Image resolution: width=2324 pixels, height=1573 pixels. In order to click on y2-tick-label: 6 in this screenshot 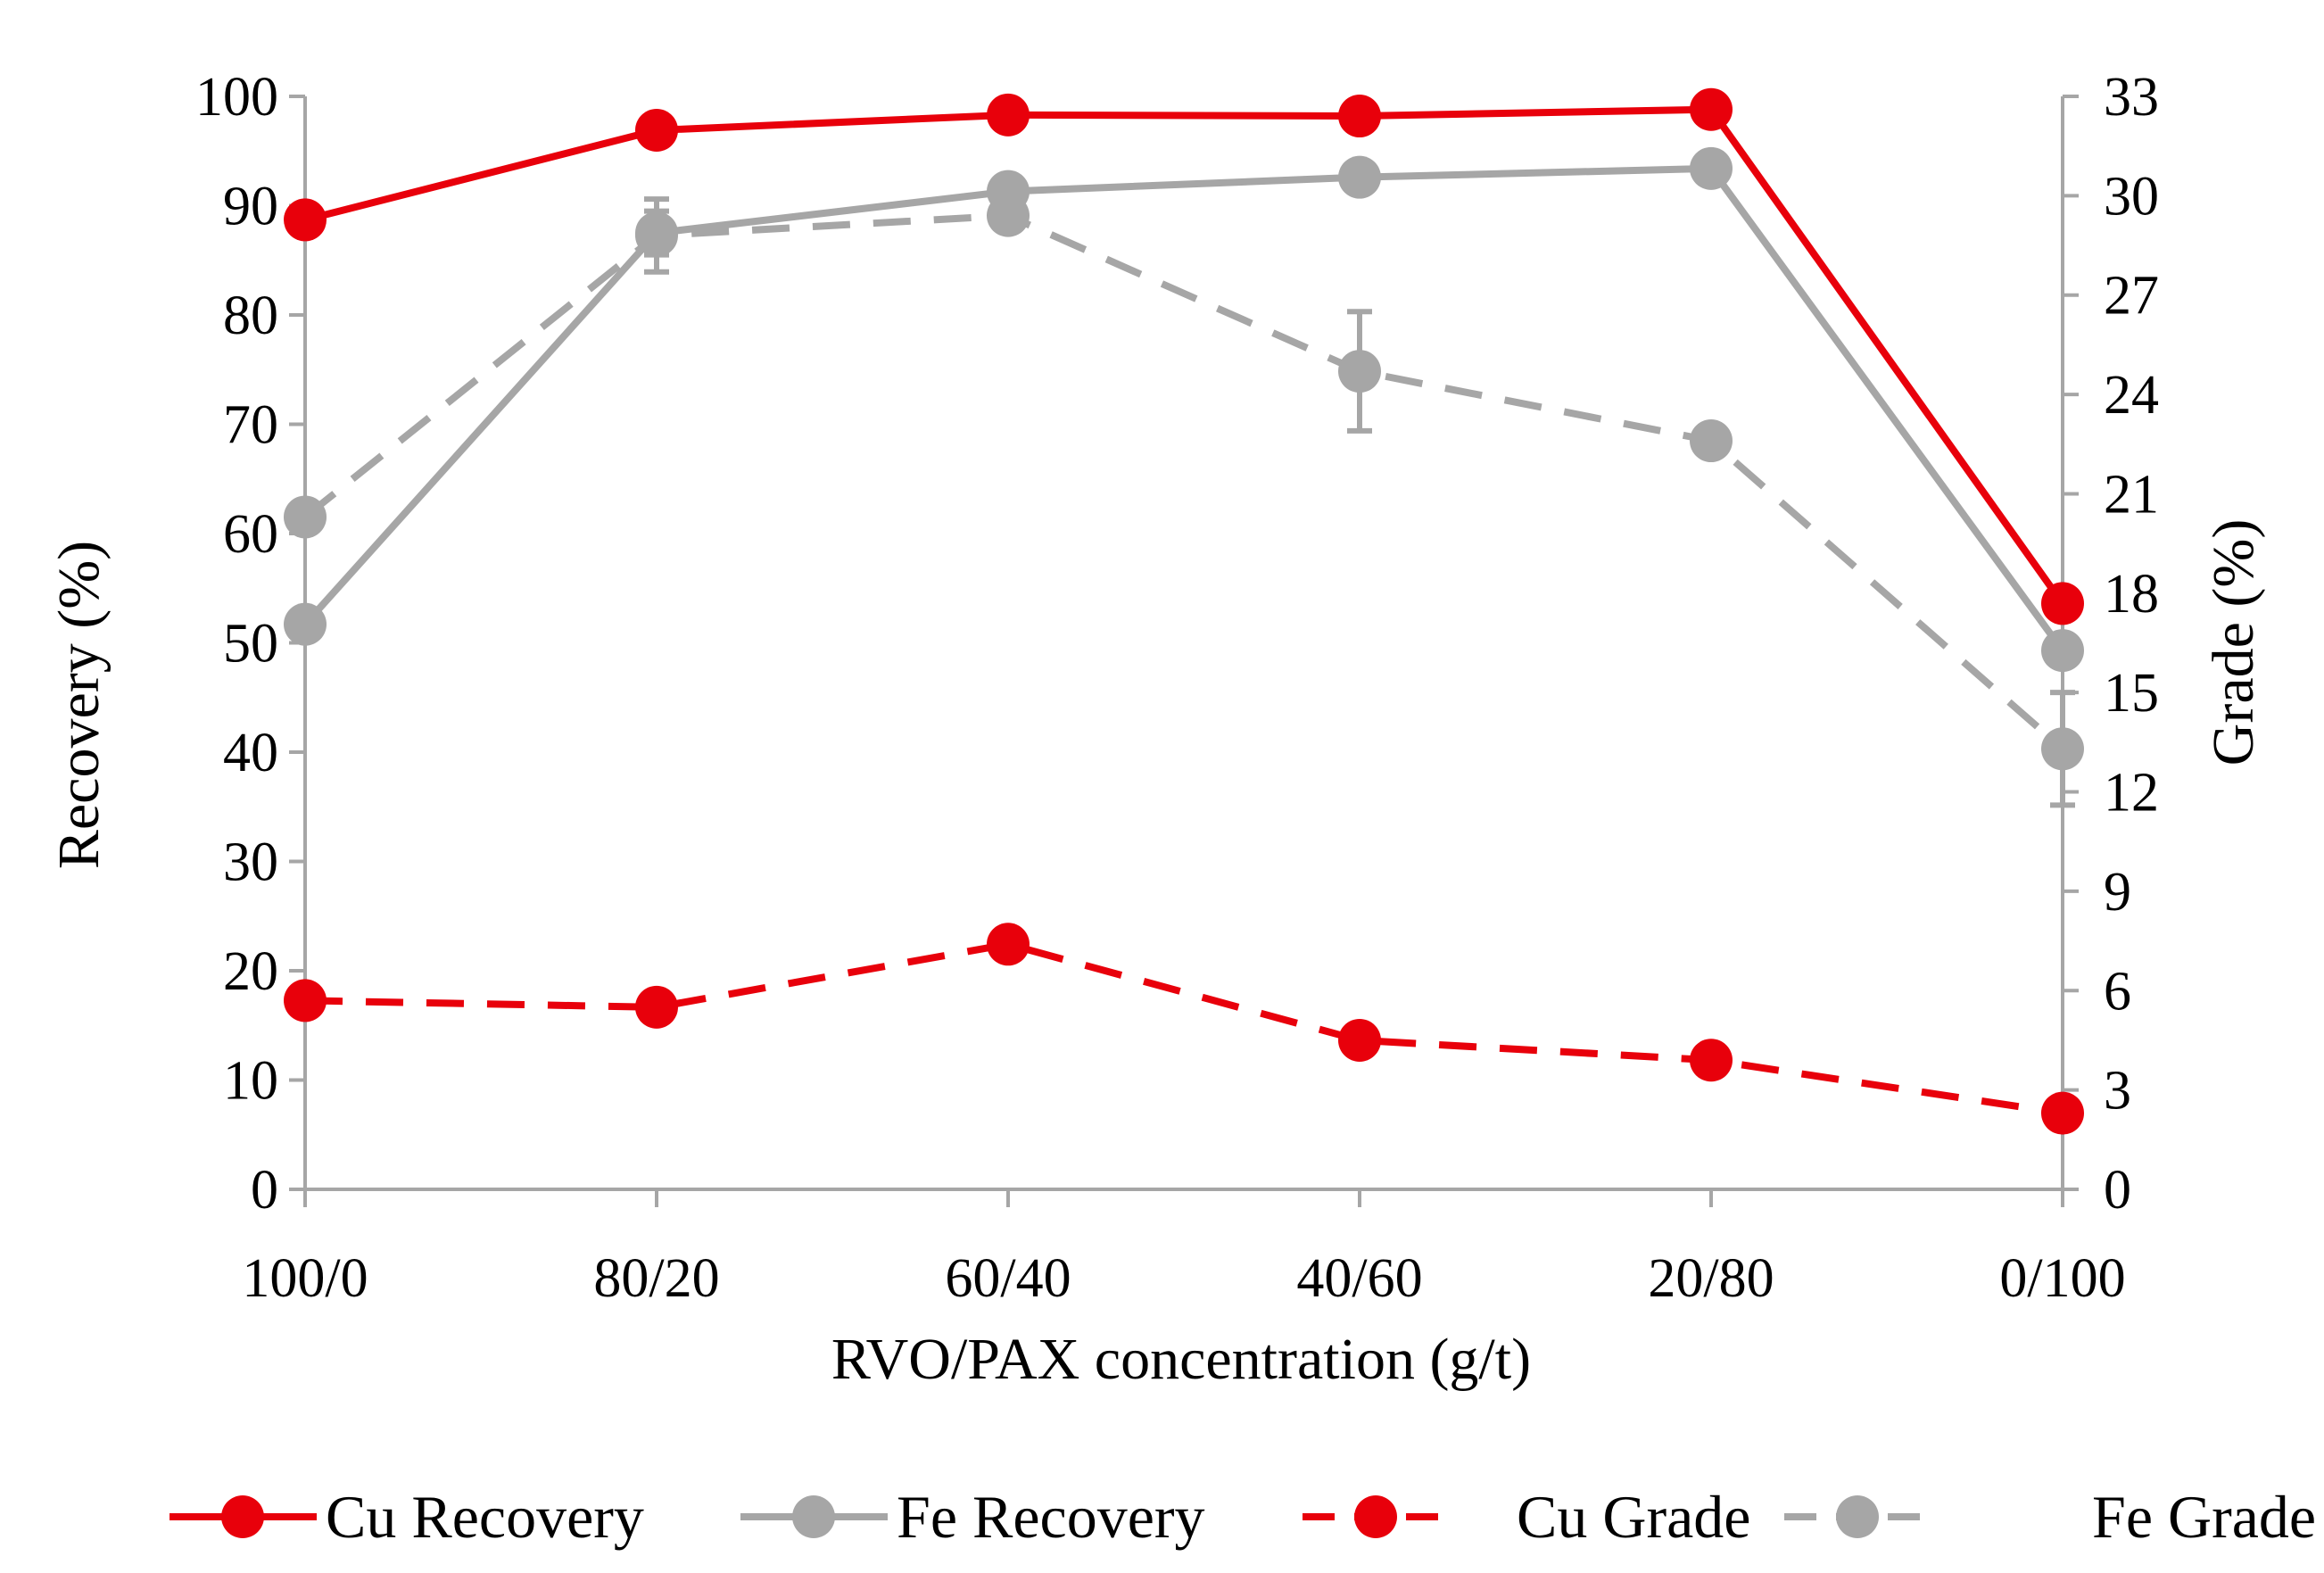, I will do `click(2117, 991)`.